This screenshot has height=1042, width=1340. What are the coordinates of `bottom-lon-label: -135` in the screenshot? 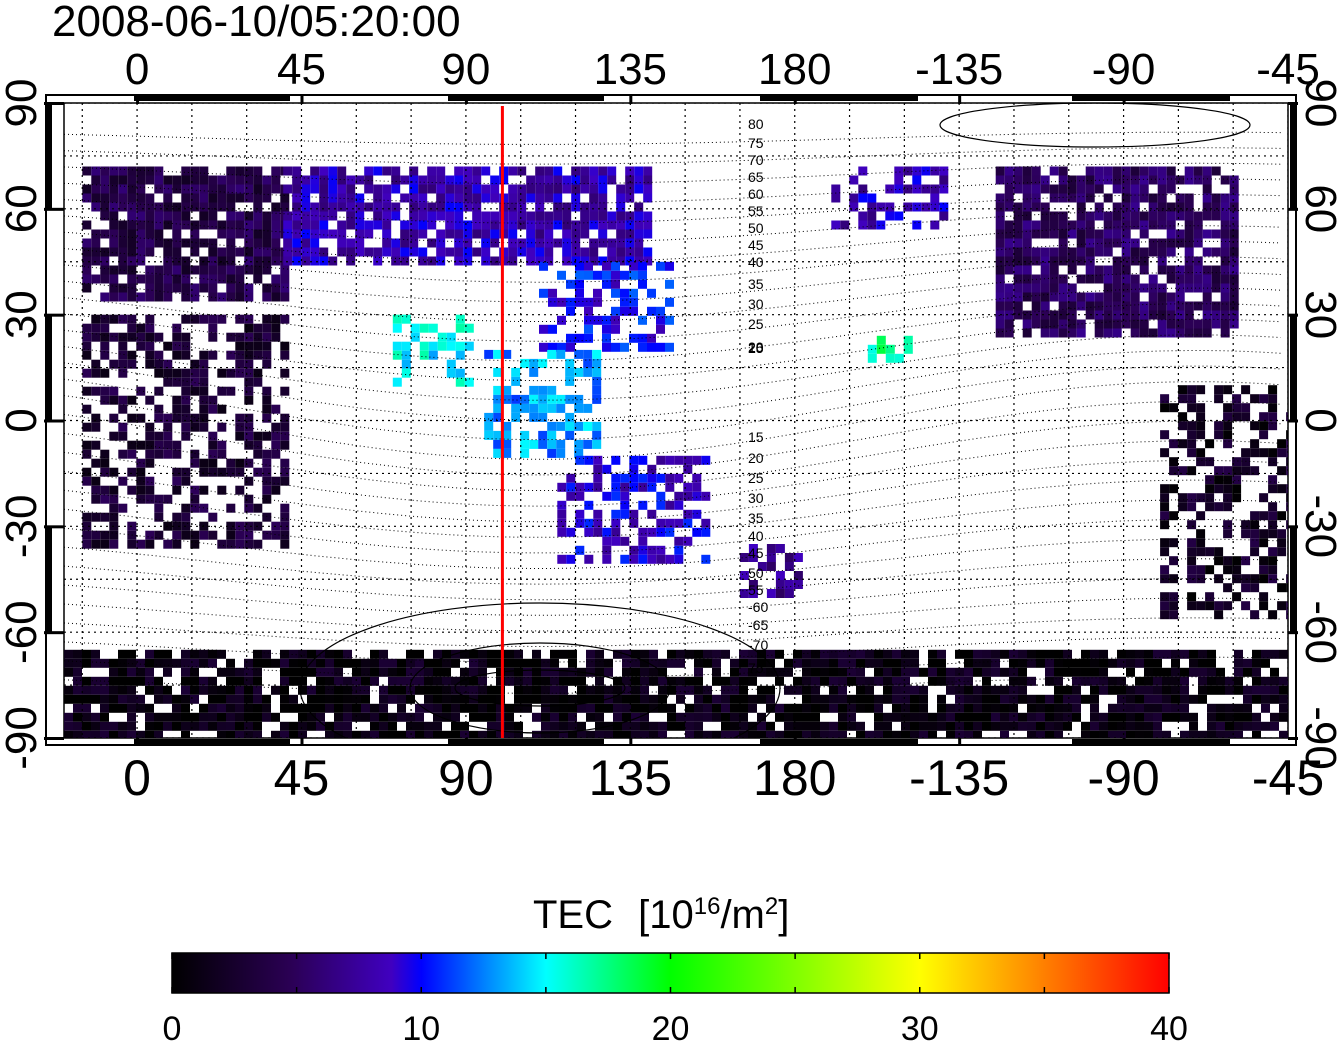 It's located at (959, 778).